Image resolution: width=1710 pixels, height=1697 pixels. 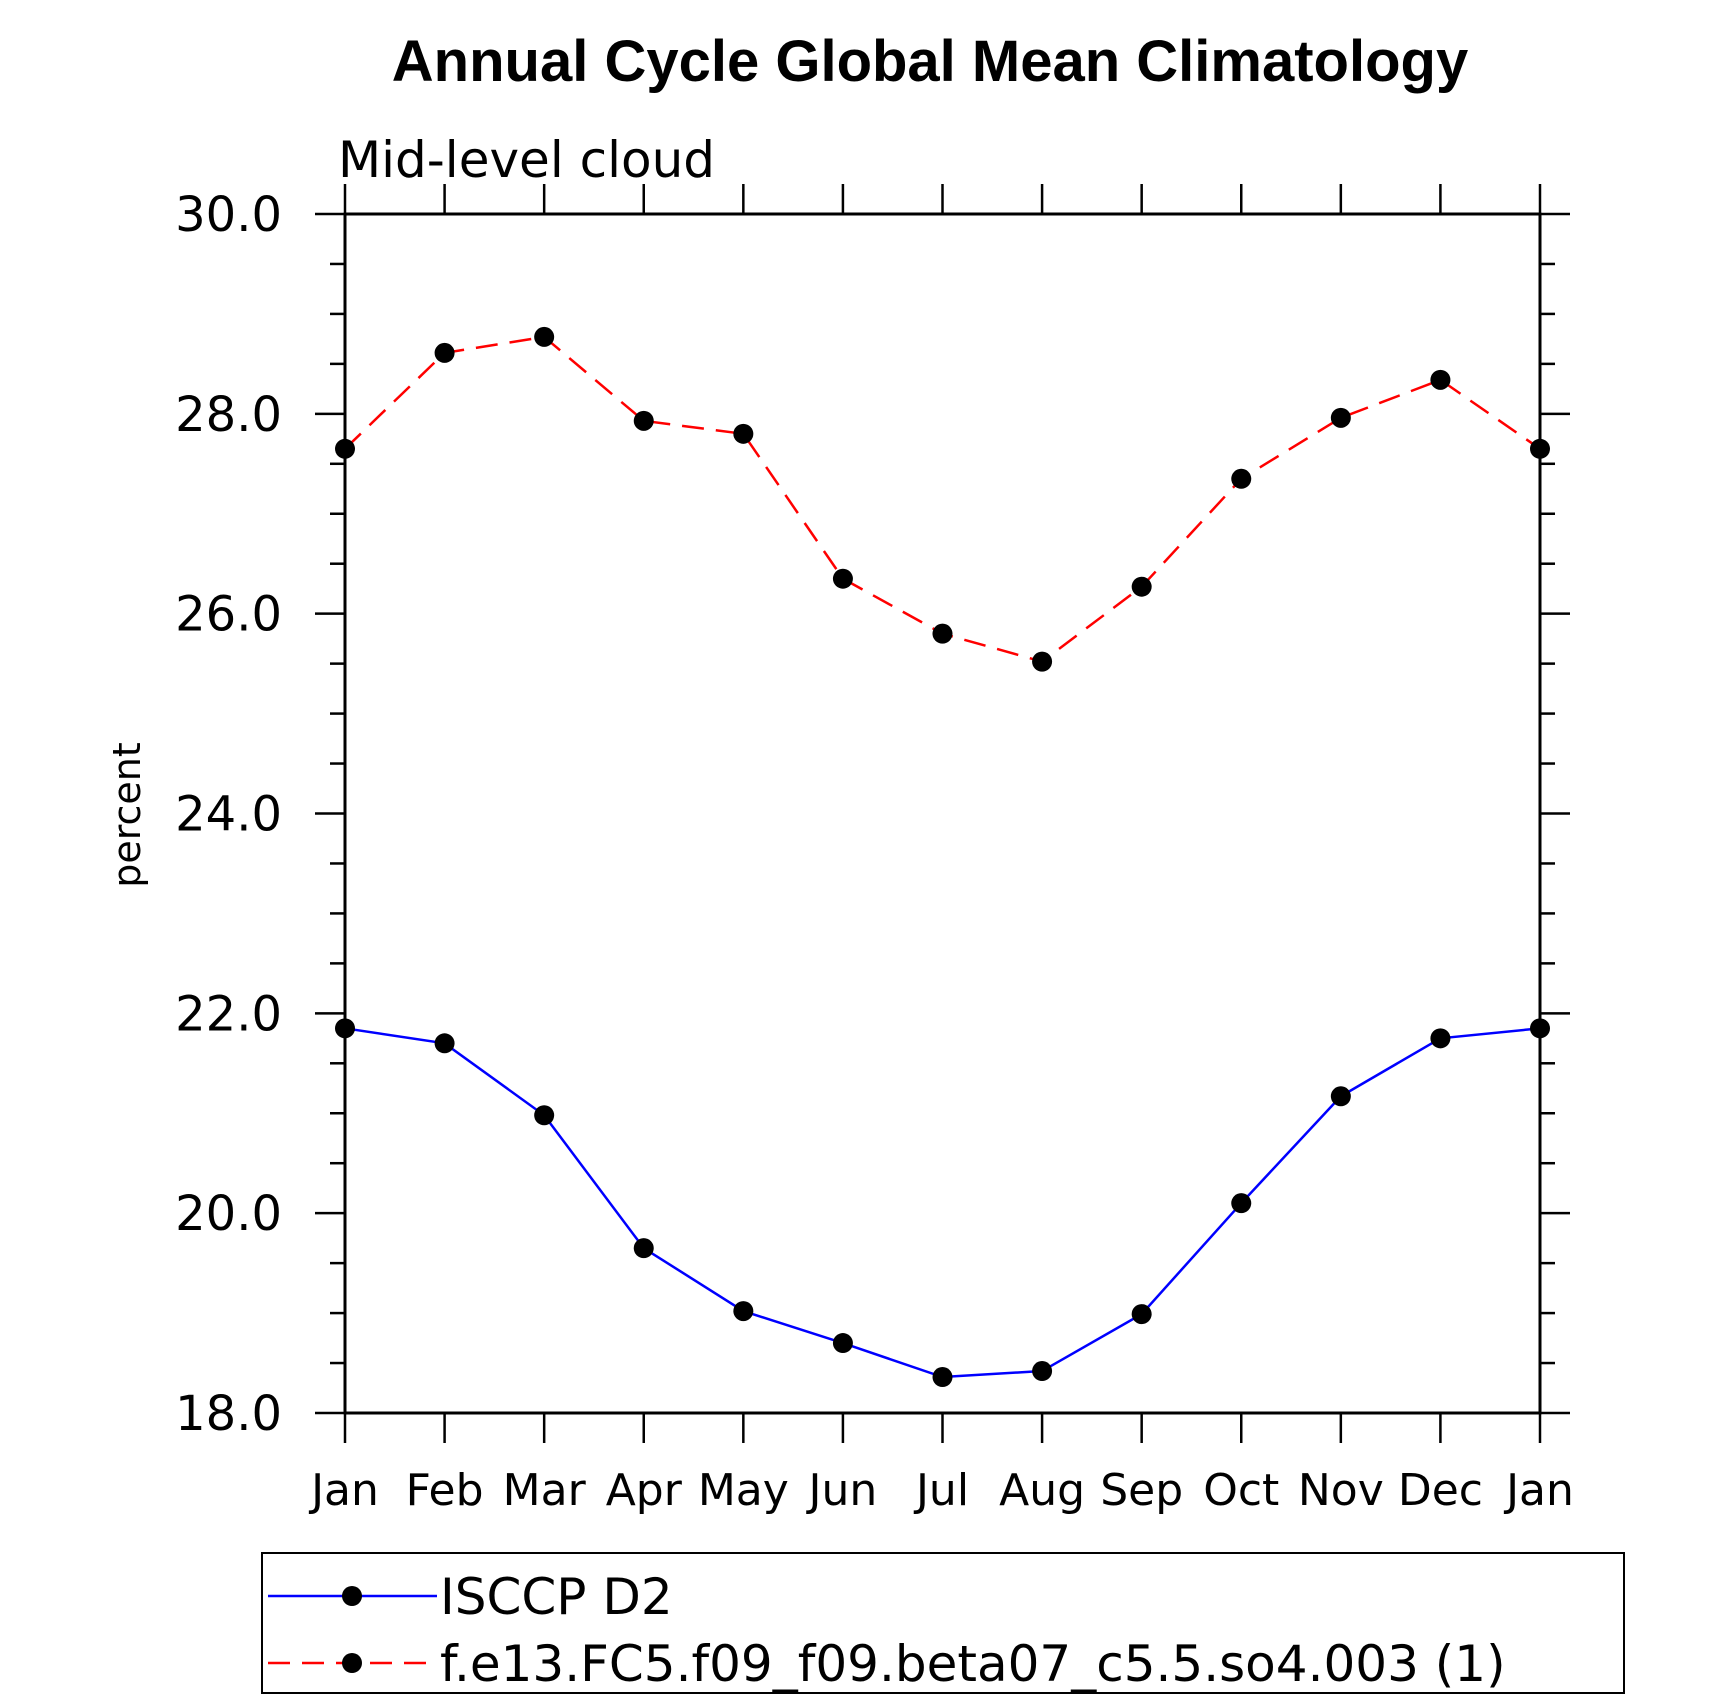 What do you see at coordinates (842, 1490) in the screenshot?
I see `x-tick-label: Jun` at bounding box center [842, 1490].